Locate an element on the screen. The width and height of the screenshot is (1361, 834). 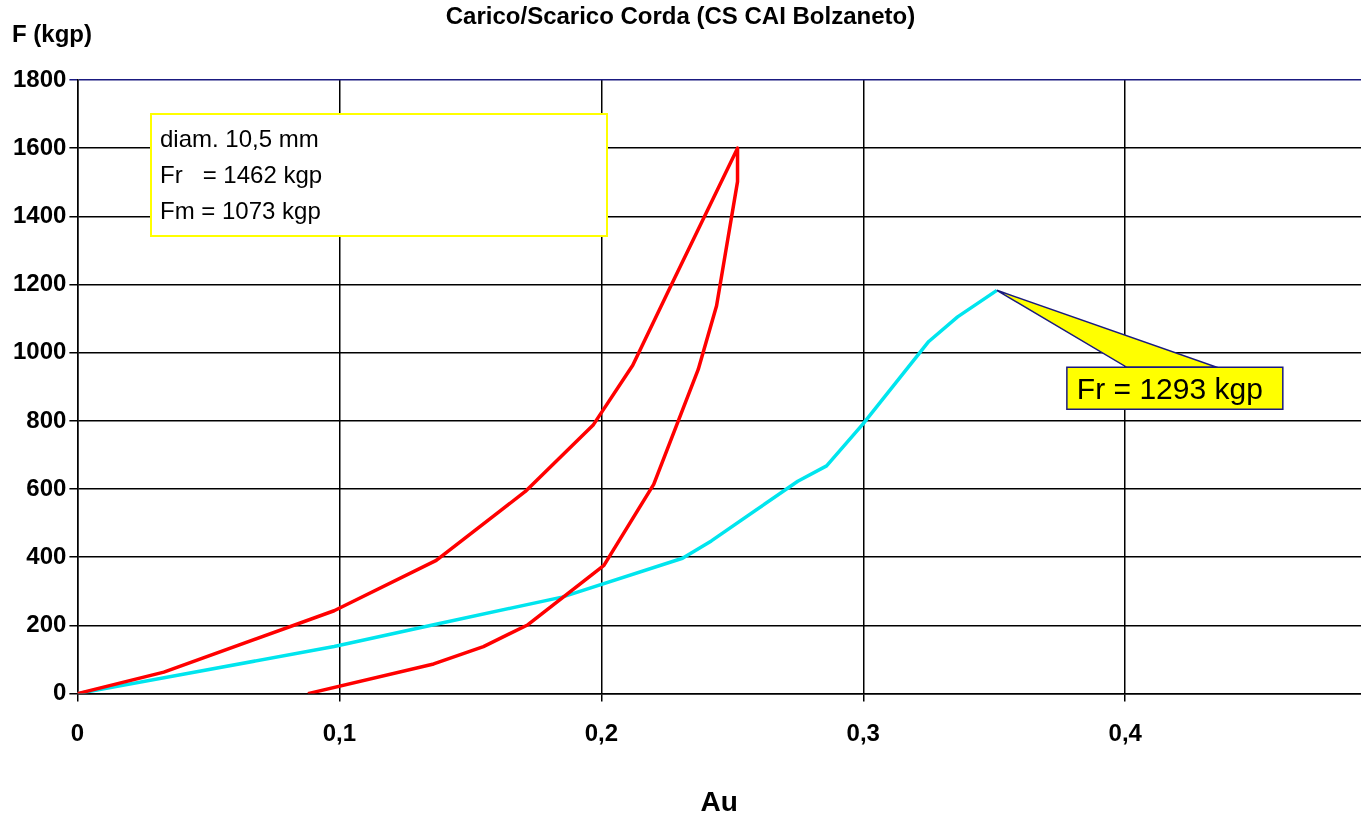
y-tick-label: 800 is located at coordinates (46, 419).